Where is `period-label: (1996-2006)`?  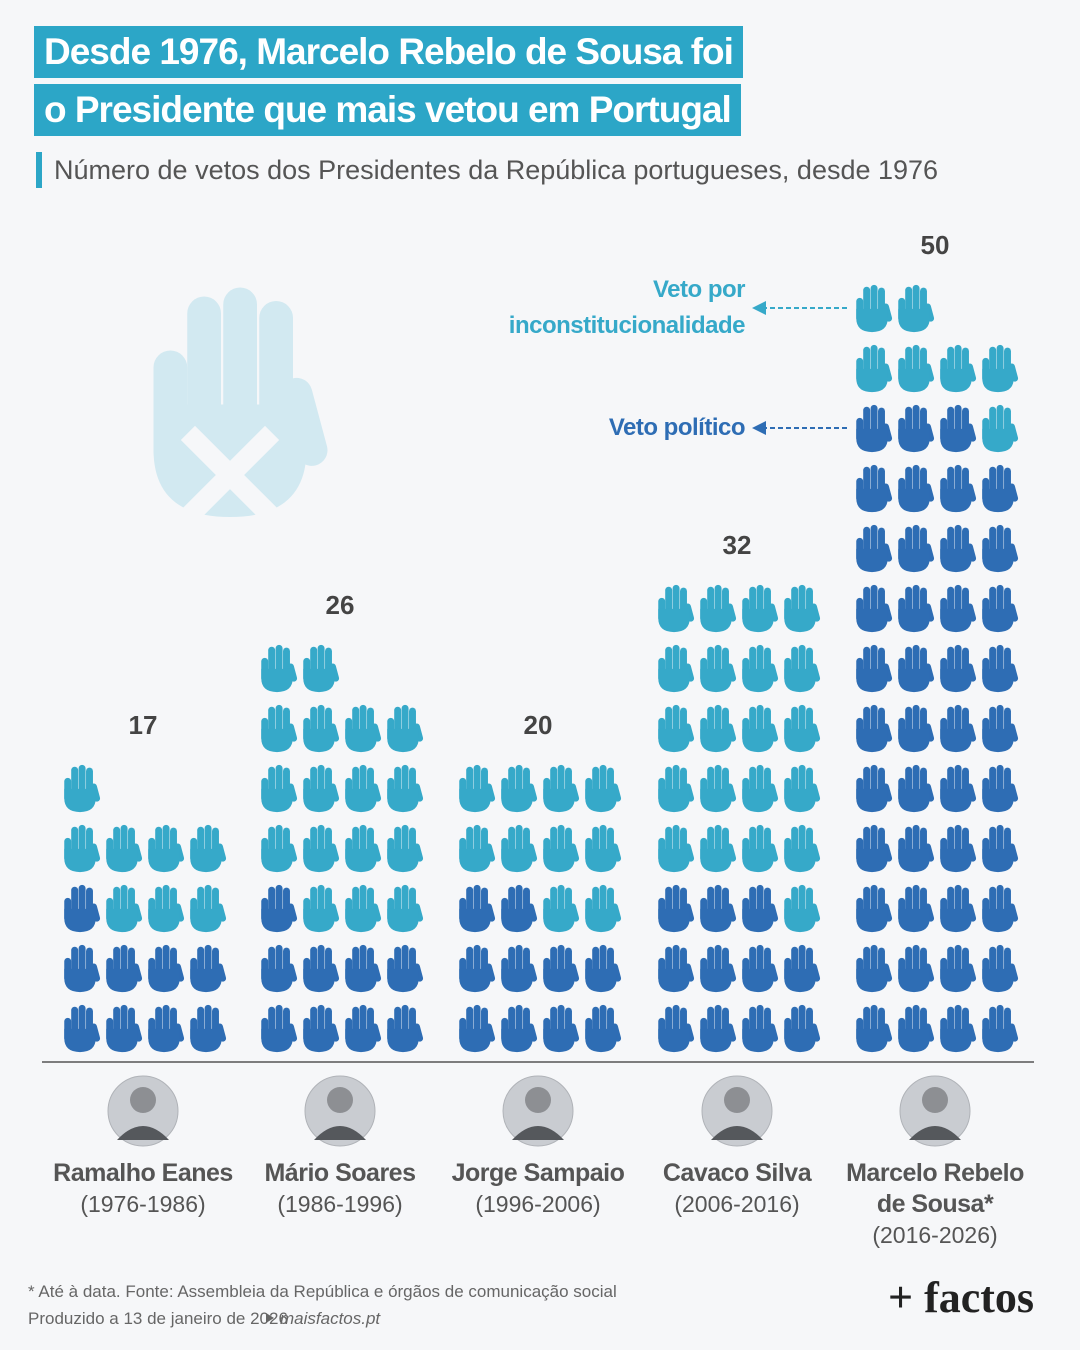 period-label: (1996-2006) is located at coordinates (538, 1204).